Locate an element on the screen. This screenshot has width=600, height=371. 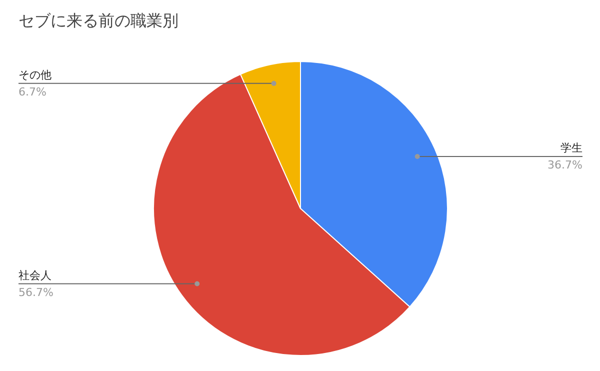
data-label: 36.7% is located at coordinates (565, 165).